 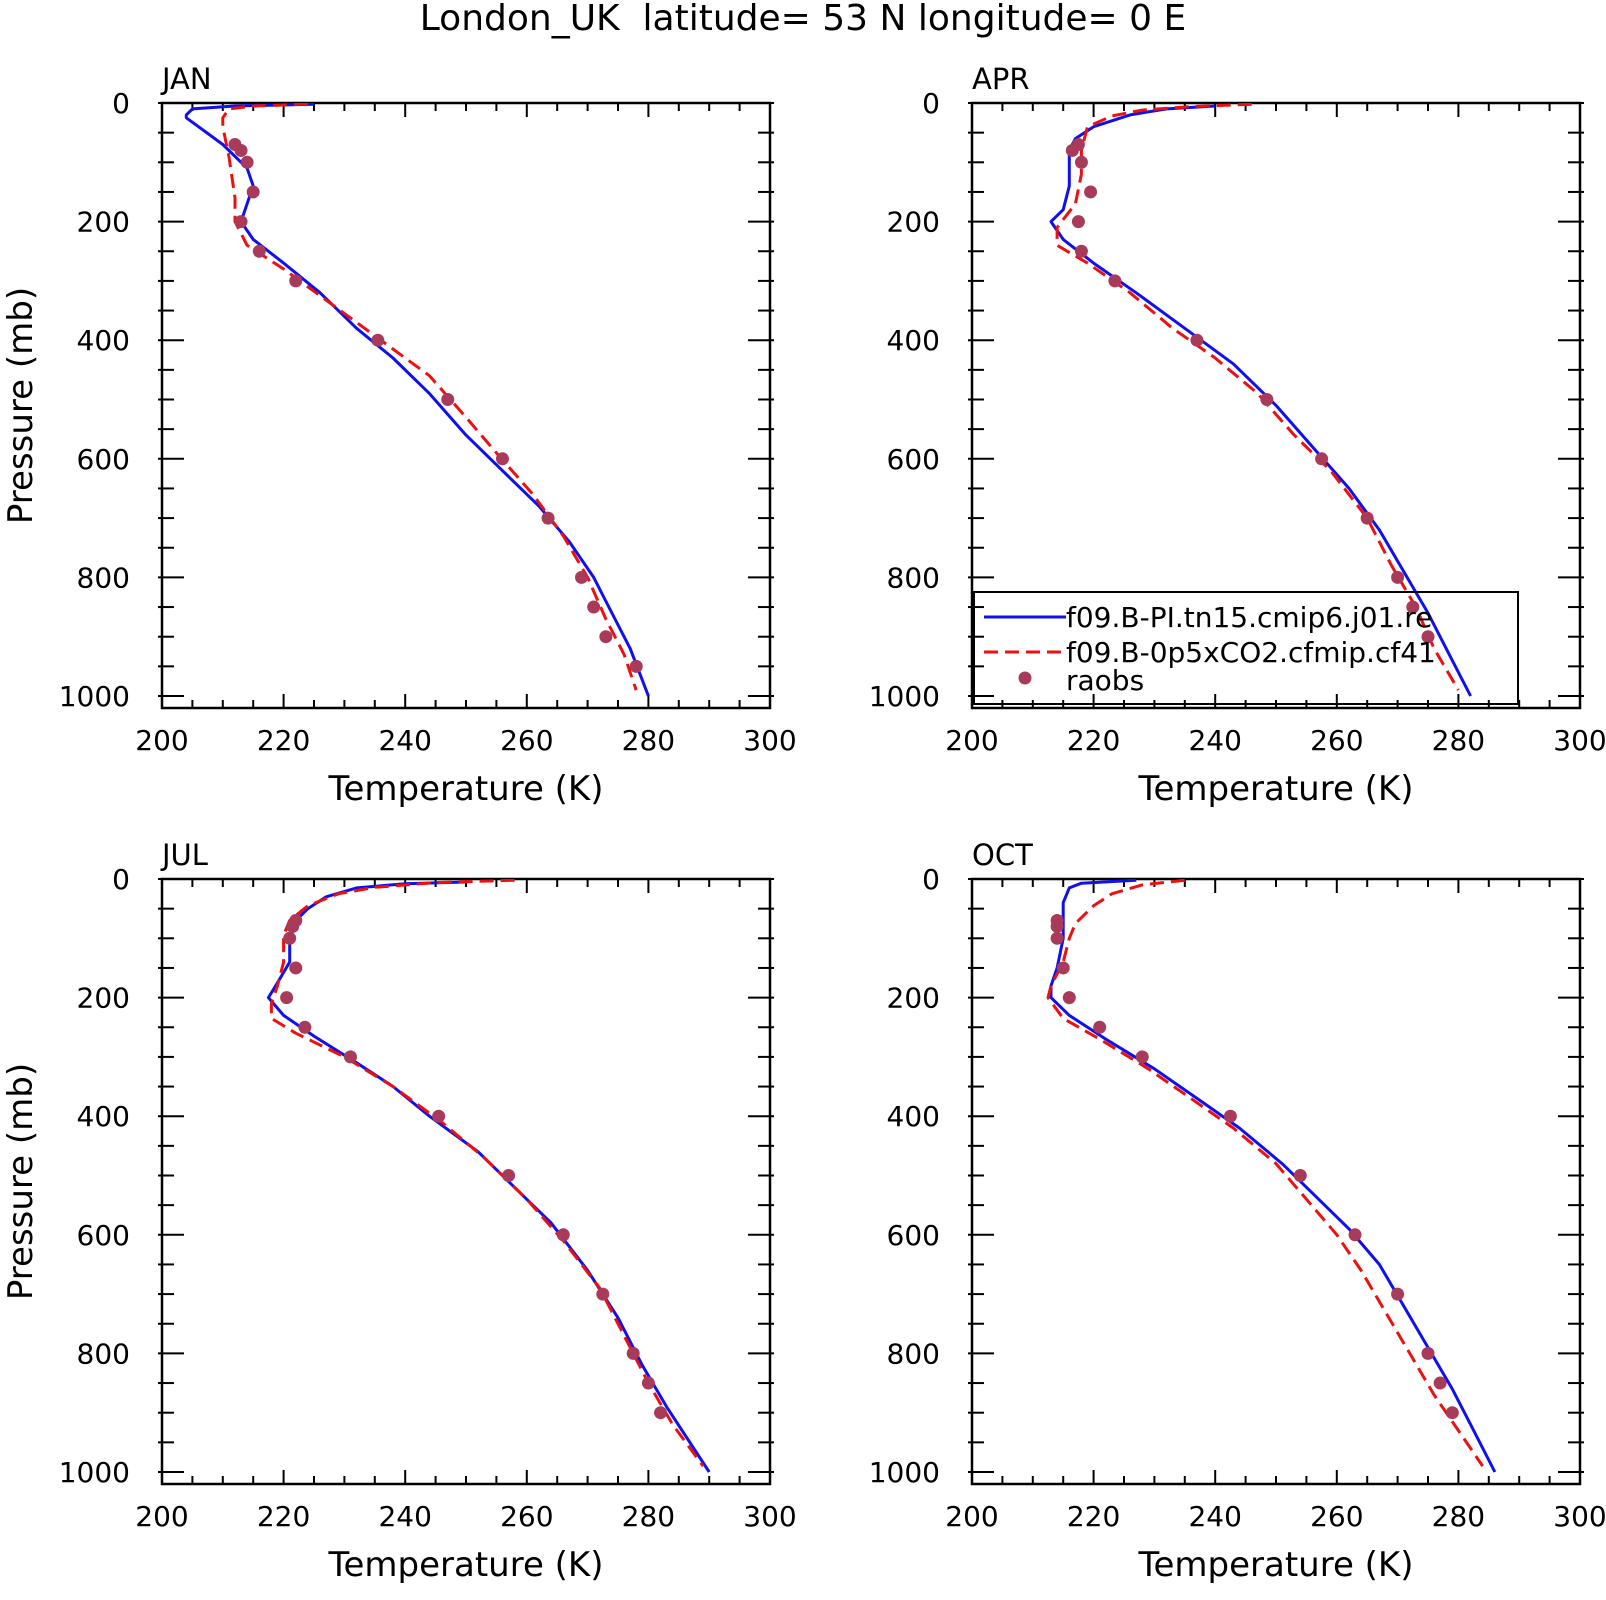 I want to click on plot-frame, so click(x=466, y=1181).